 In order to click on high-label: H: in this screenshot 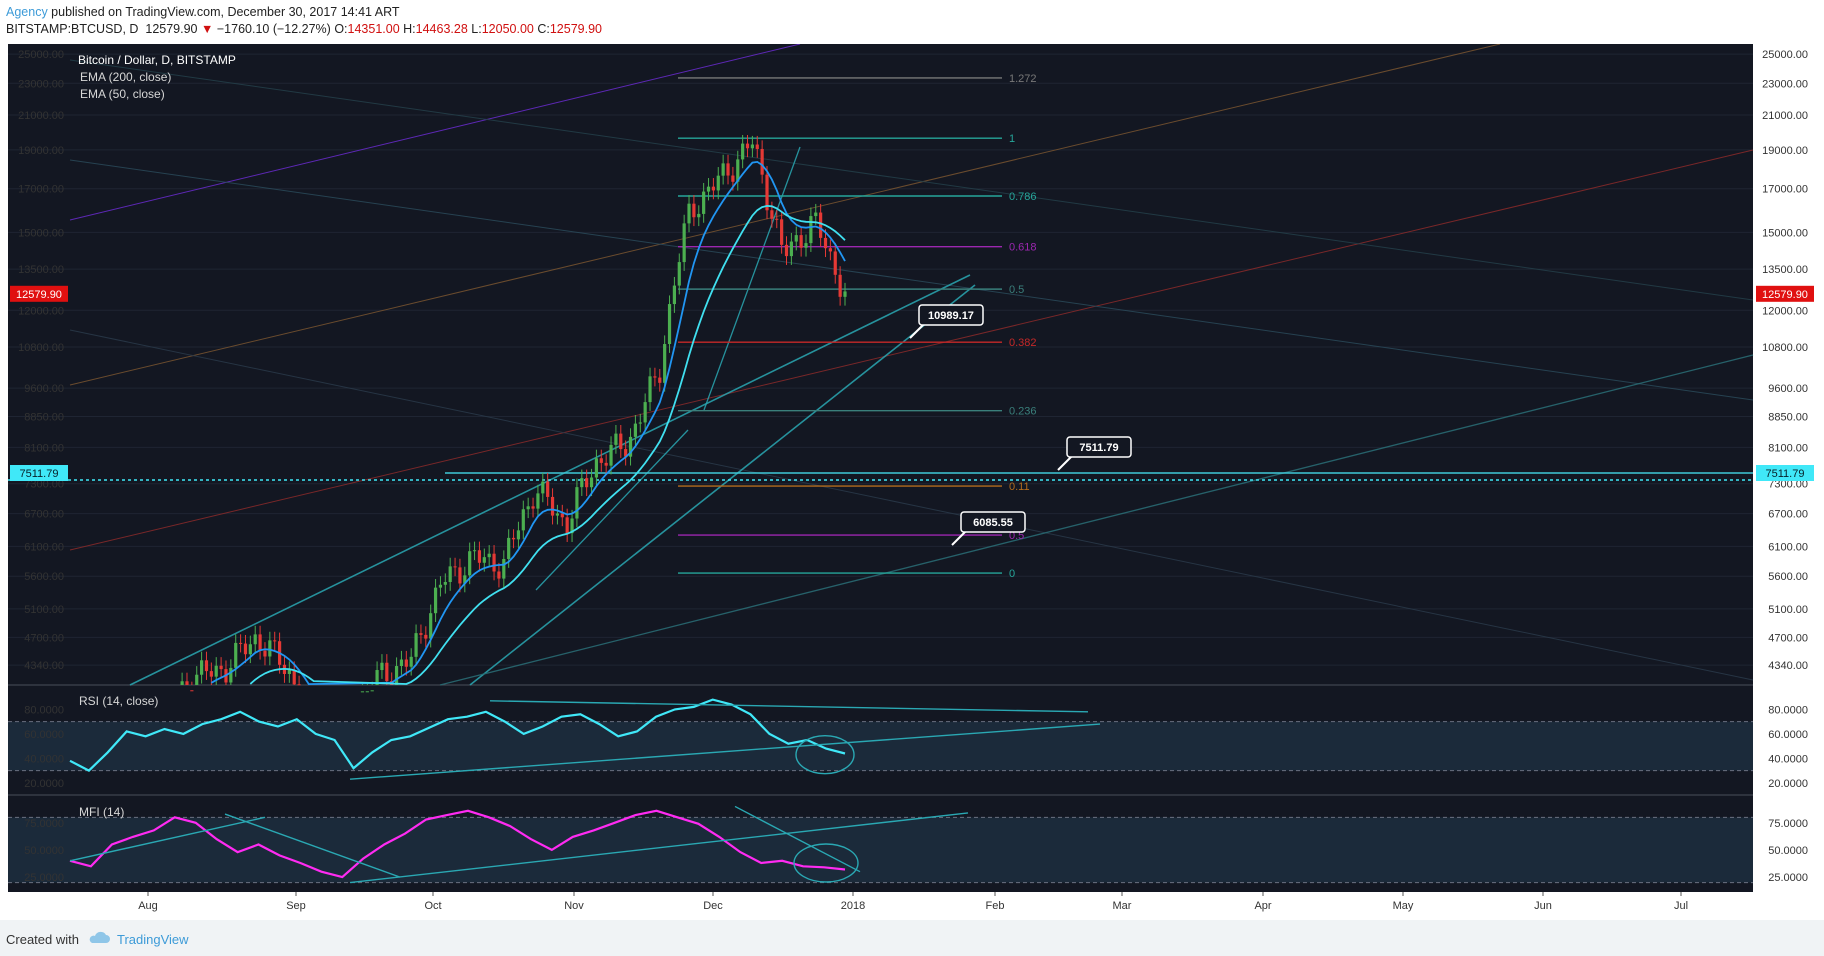, I will do `click(409, 29)`.